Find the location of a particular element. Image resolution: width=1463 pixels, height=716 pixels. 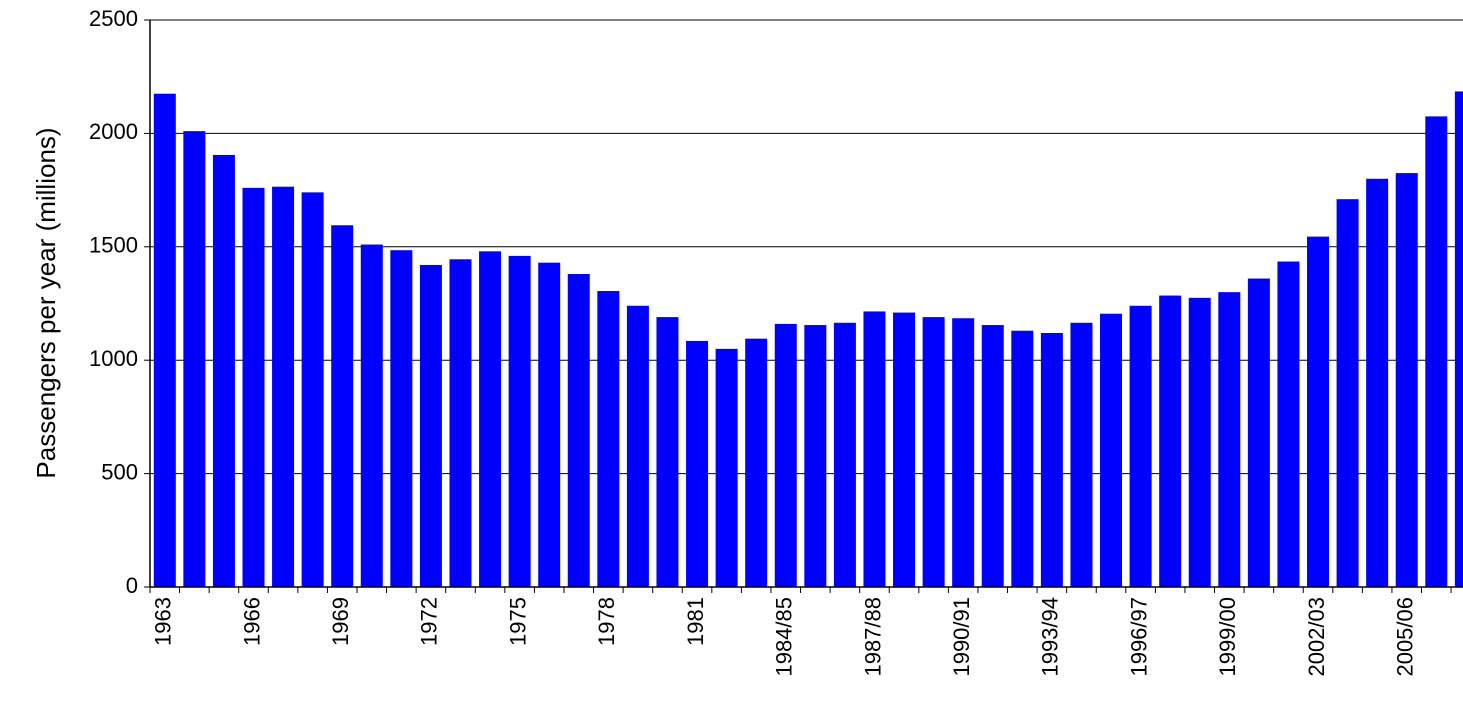

x-tick-label: 1966 is located at coordinates (251, 621).